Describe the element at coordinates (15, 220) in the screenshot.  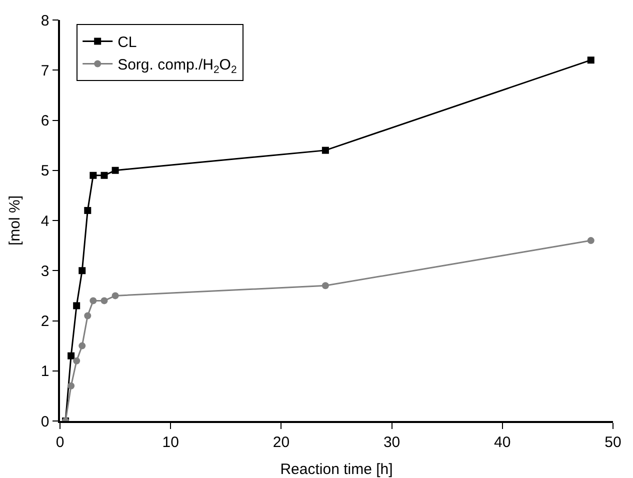
I see `y-axis-title: [mol %]` at that location.